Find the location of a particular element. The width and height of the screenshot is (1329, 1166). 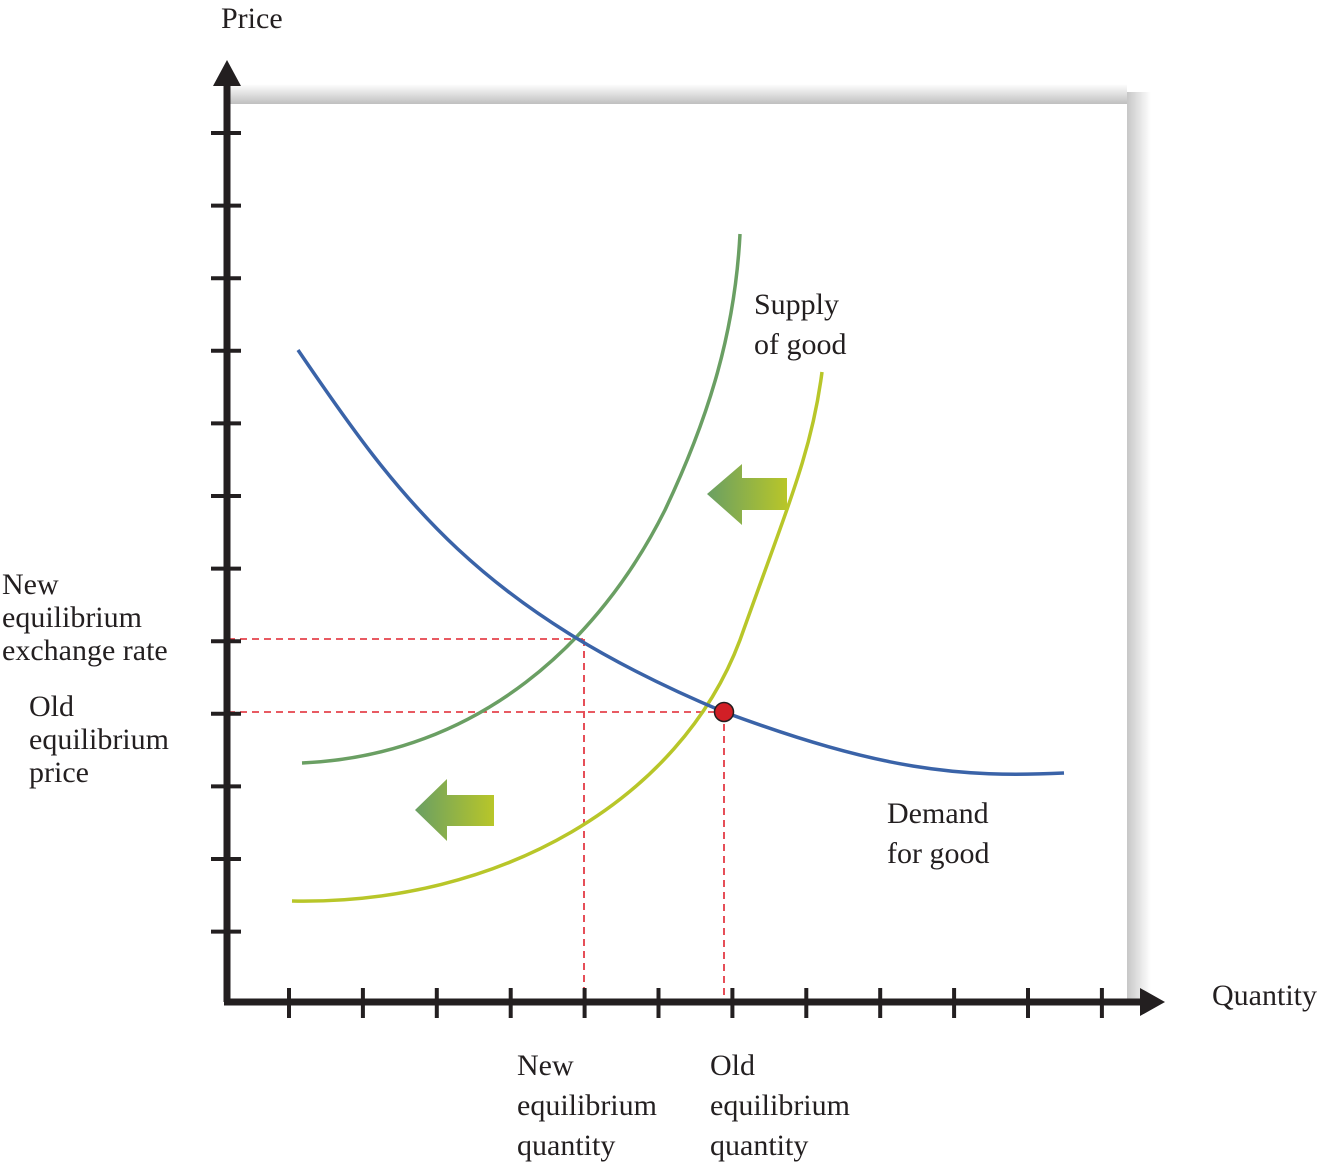

guide-lines is located at coordinates (476, 820).